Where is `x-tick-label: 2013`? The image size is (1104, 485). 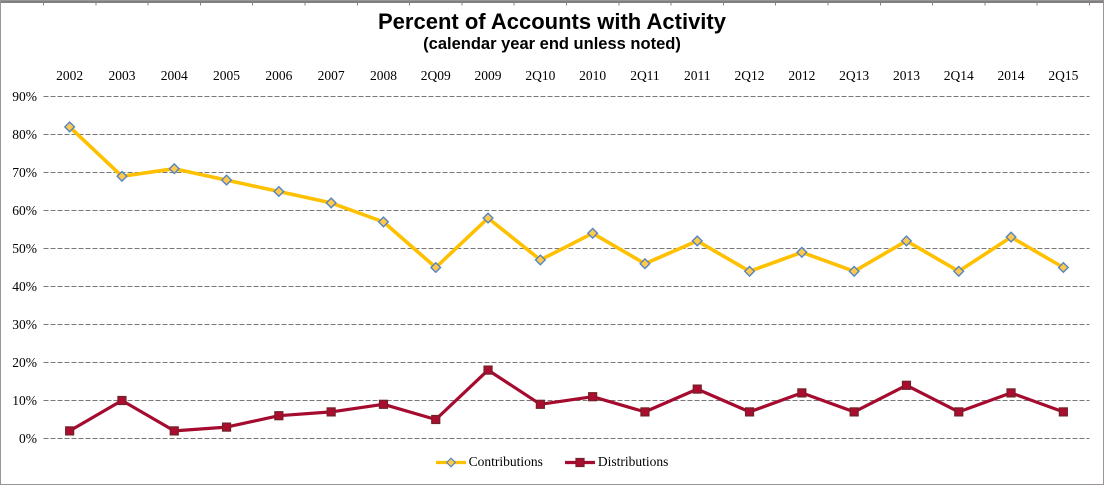
x-tick-label: 2013 is located at coordinates (906, 75).